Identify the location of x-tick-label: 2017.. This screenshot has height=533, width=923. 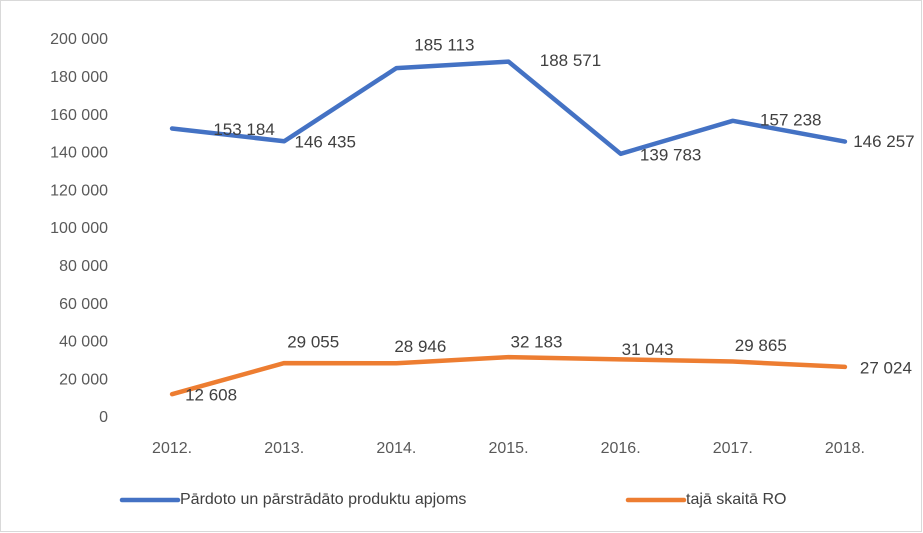
(733, 448).